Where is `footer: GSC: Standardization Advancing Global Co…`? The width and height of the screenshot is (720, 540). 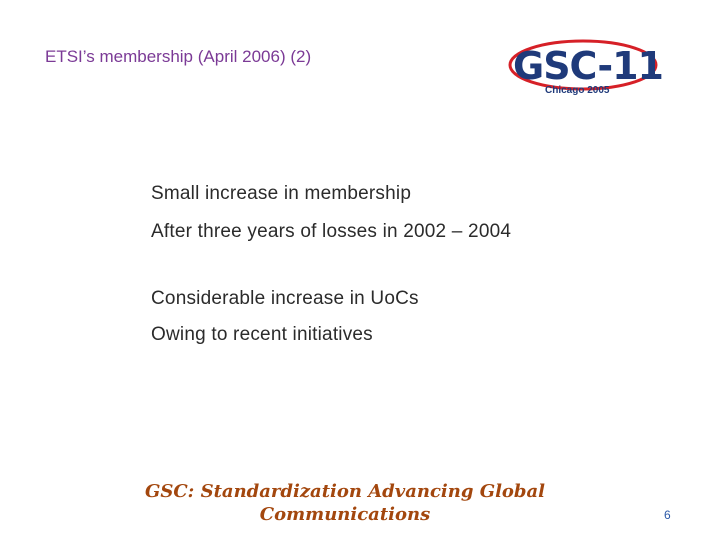
footer: GSC: Standardization Advancing Global Co… is located at coordinates (345, 503).